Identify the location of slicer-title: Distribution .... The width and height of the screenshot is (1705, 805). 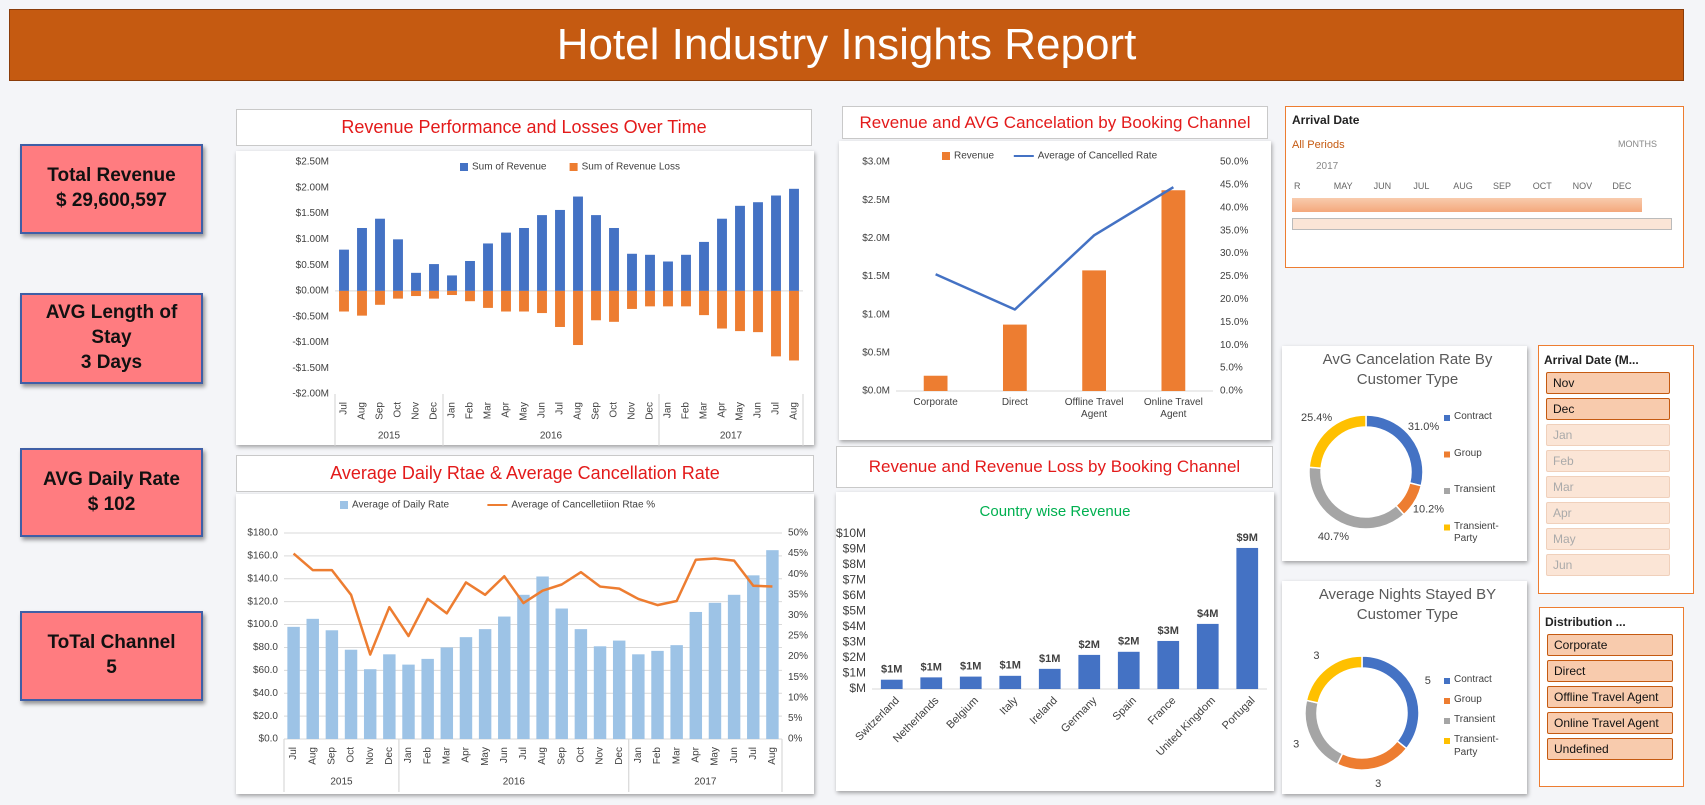
(1585, 622).